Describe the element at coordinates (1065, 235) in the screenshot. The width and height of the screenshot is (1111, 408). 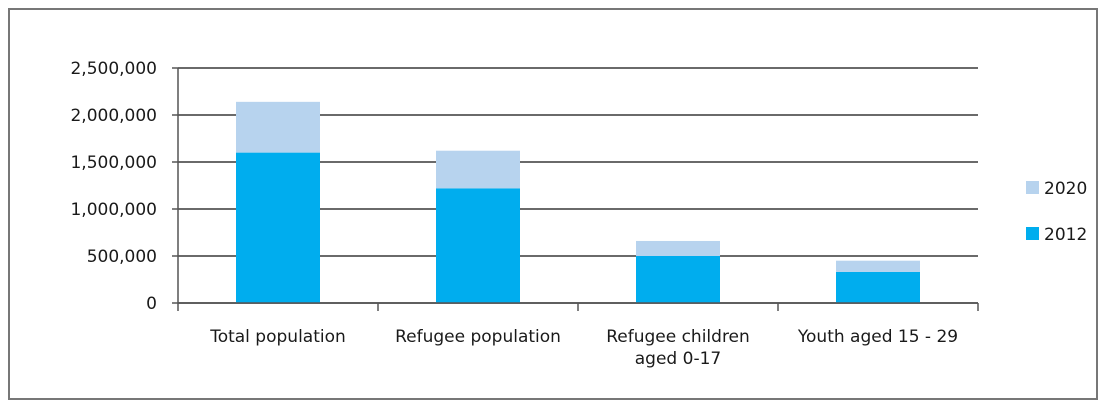
I see `legend-label-2012: 2012` at that location.